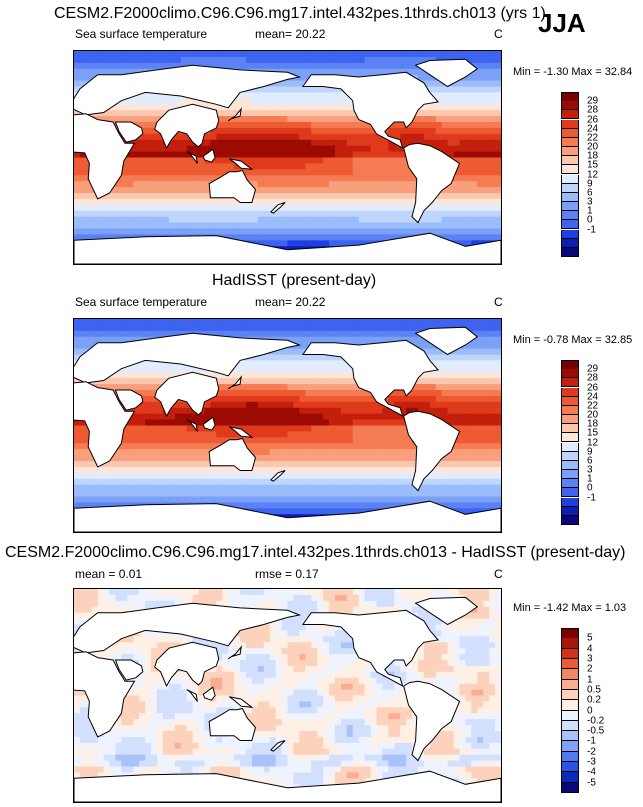 This screenshot has height=807, width=643. I want to click on colorbar-label: -3, so click(591, 762).